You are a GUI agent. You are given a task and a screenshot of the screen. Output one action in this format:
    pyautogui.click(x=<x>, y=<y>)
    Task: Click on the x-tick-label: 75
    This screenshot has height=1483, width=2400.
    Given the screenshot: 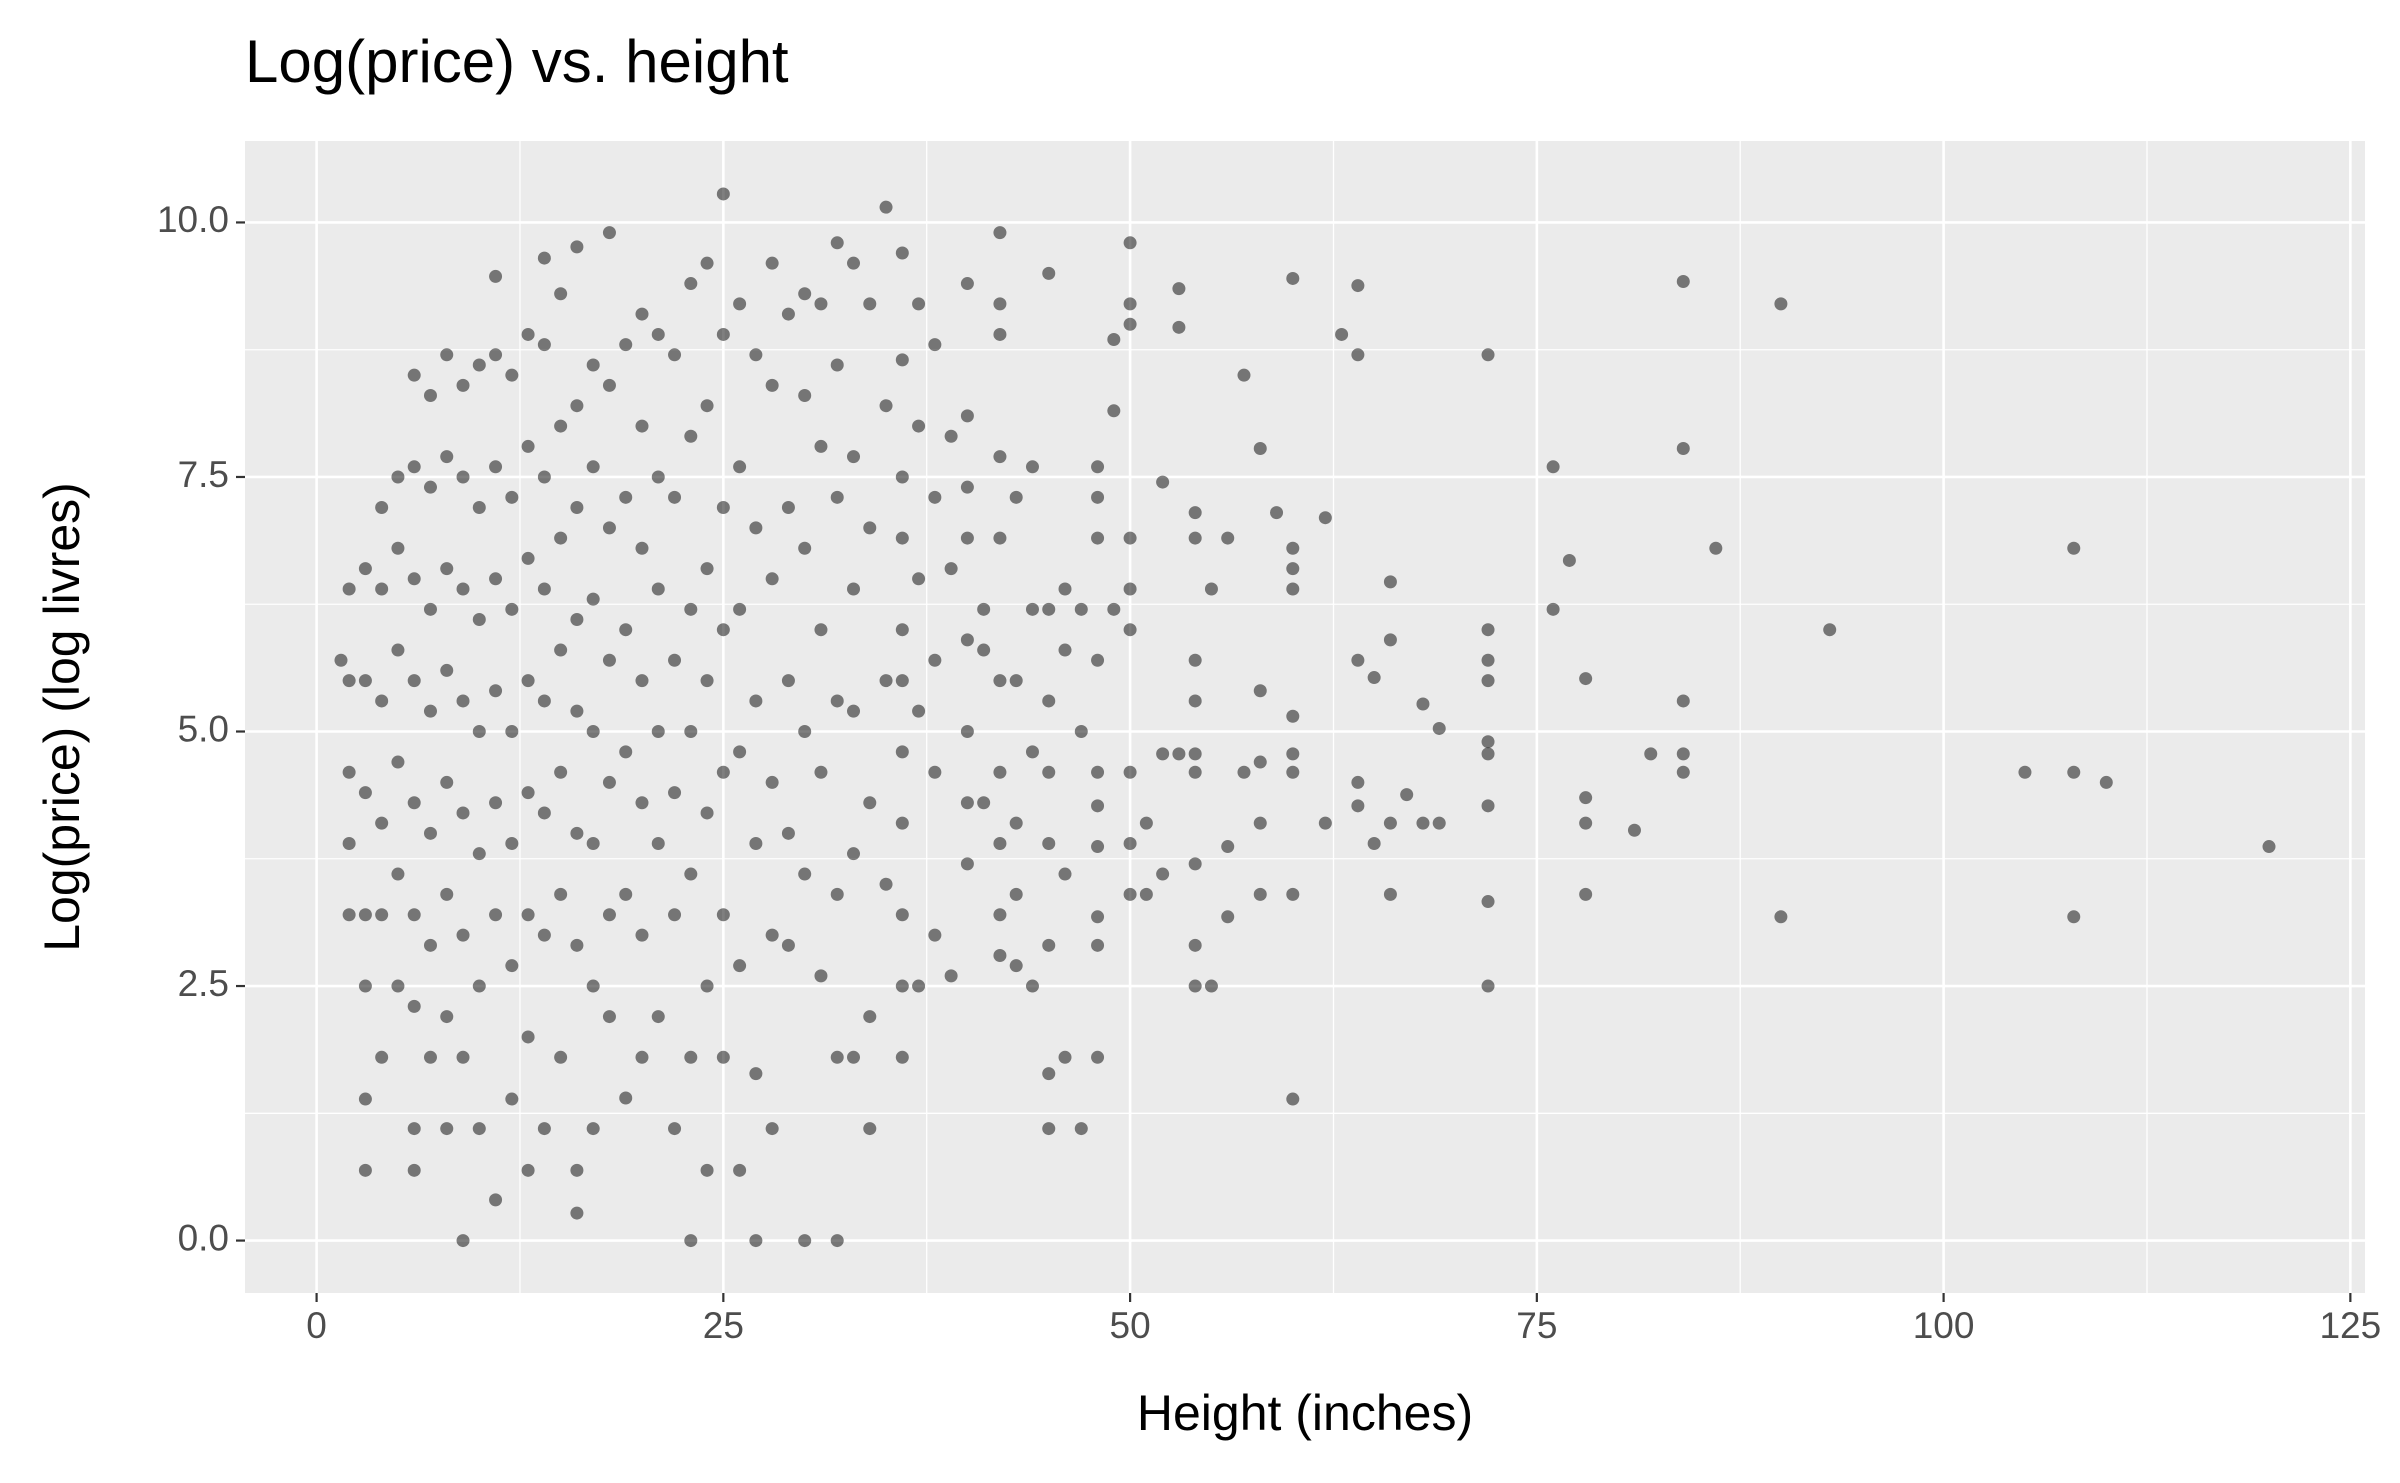 What is the action you would take?
    pyautogui.click(x=1536, y=1325)
    